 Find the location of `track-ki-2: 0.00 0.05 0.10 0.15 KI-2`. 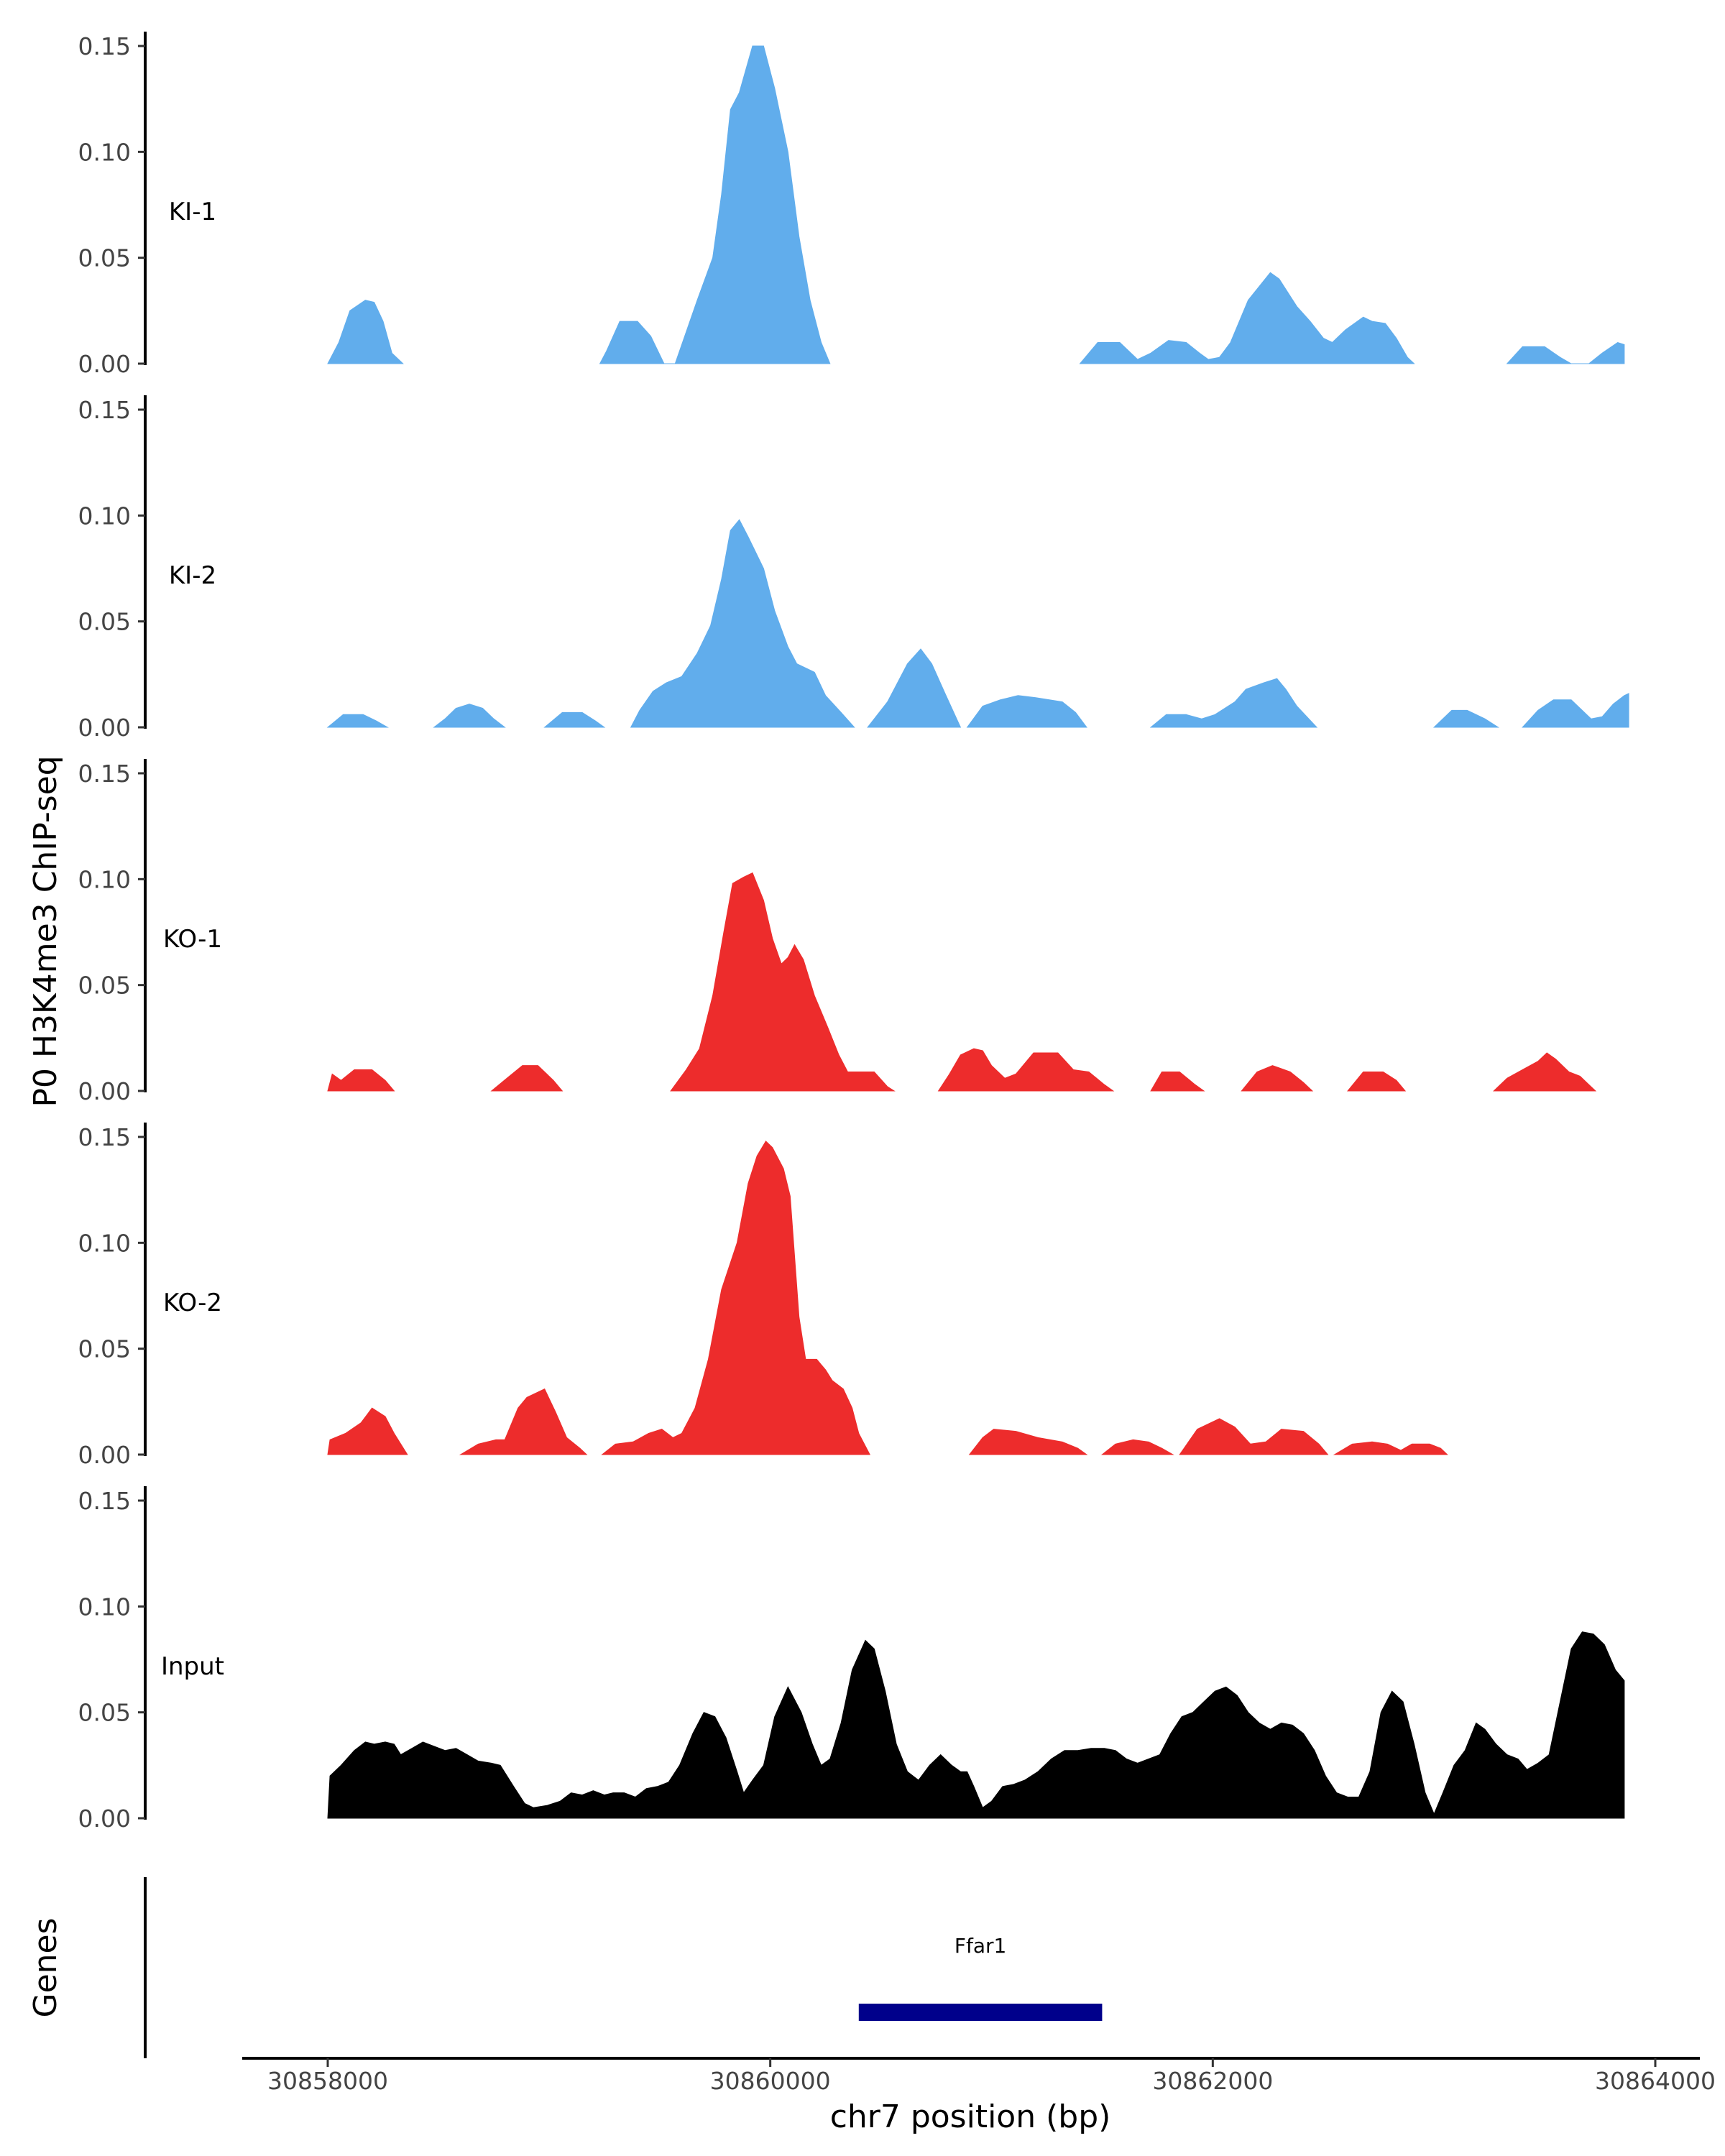

track-ki-2: 0.00 0.05 0.10 0.15 KI-2 is located at coordinates (853, 568).